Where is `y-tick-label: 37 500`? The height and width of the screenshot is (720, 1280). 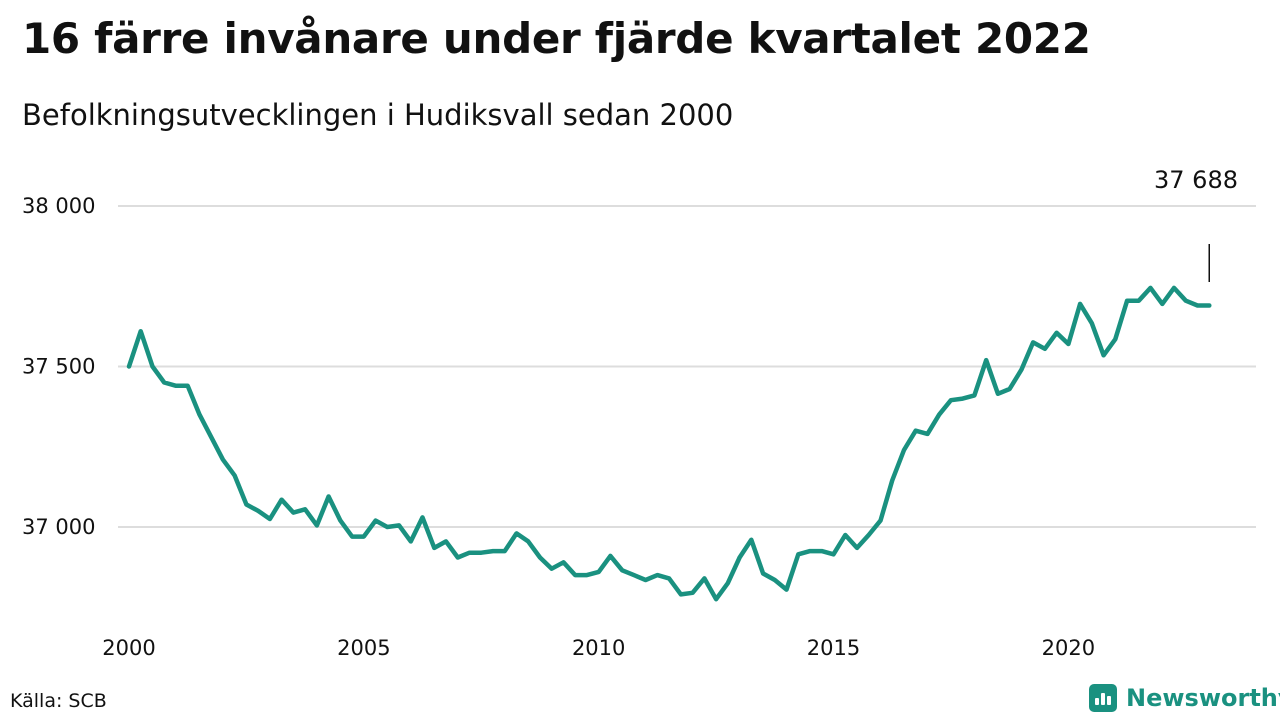
y-tick-label: 37 500 is located at coordinates (58, 367).